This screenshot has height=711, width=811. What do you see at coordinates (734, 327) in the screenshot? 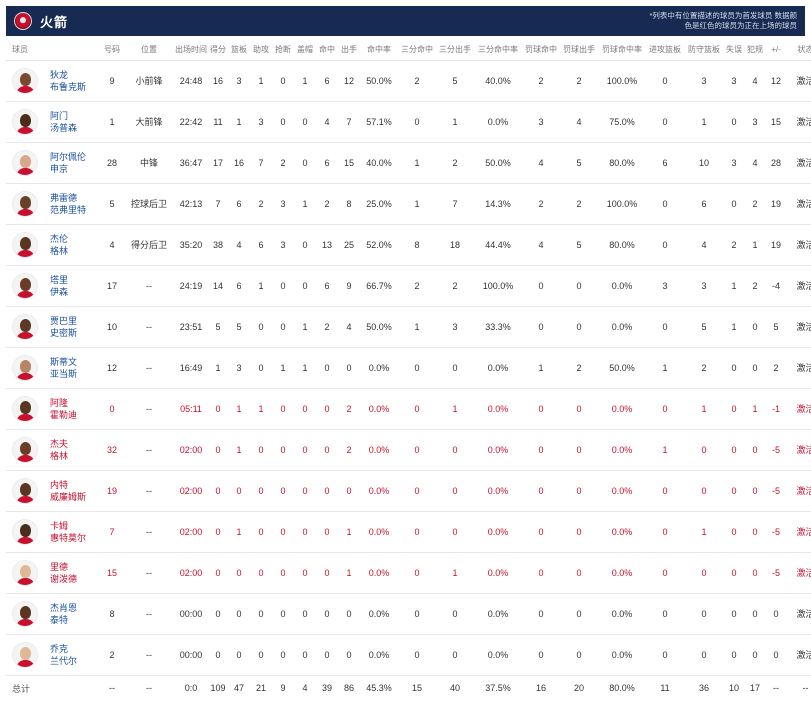
I see `stat-tov: 1` at bounding box center [734, 327].